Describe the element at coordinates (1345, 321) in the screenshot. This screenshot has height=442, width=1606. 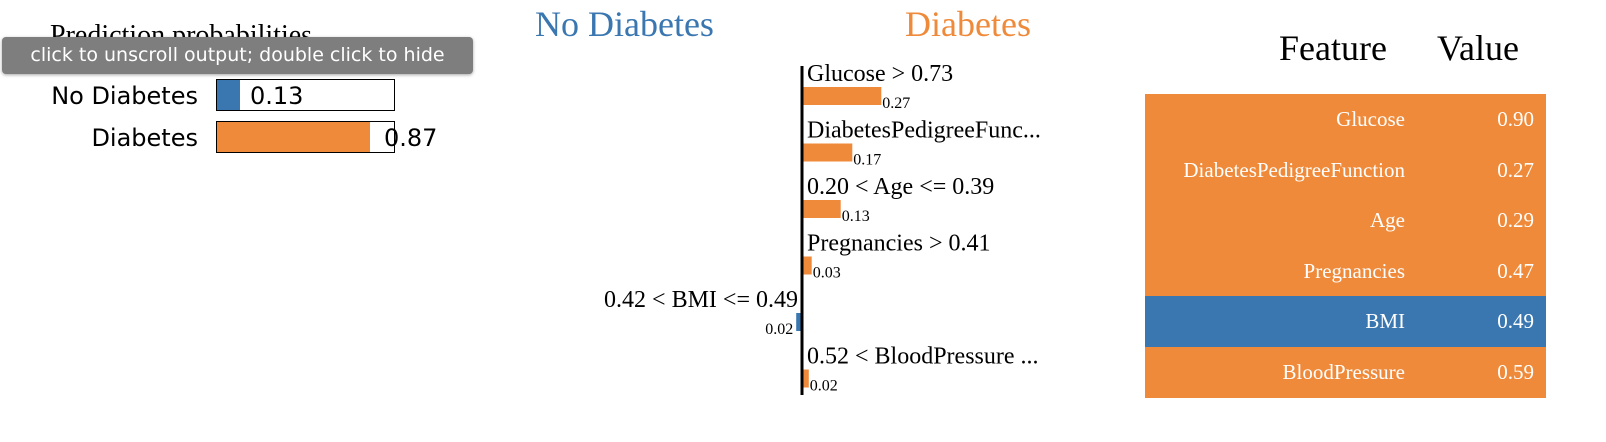
I see `feature-table-row: BMI 0.49` at that location.